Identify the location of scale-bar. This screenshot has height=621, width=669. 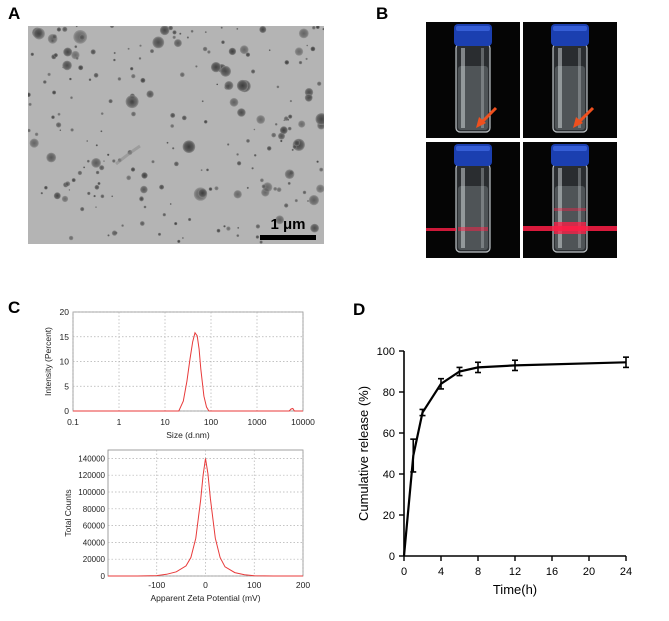
(288, 237).